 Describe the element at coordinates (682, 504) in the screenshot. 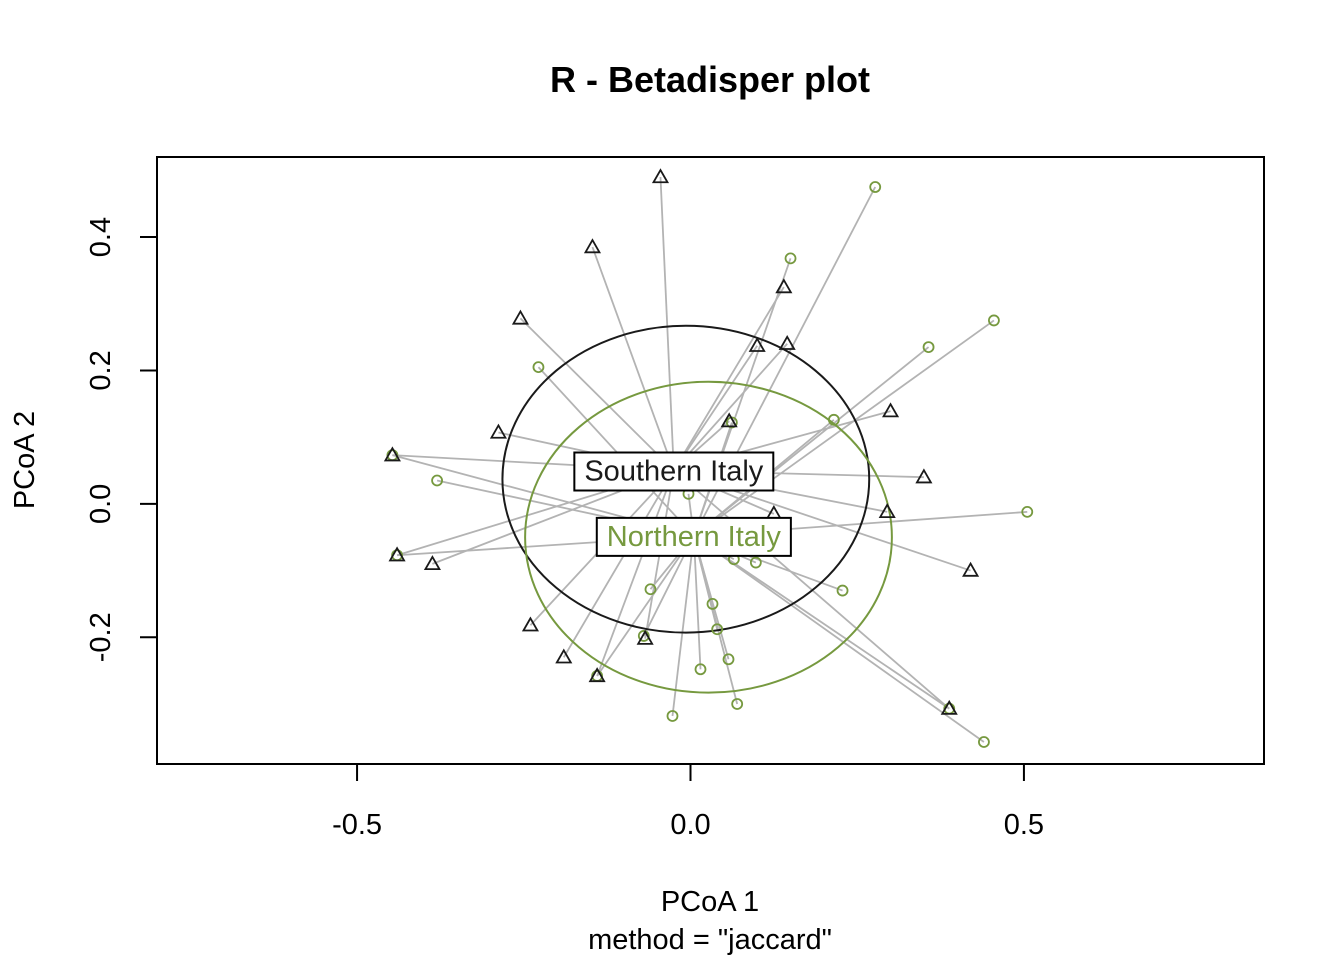

I see `centroid-labels: Southern Italy Northern Italy` at that location.